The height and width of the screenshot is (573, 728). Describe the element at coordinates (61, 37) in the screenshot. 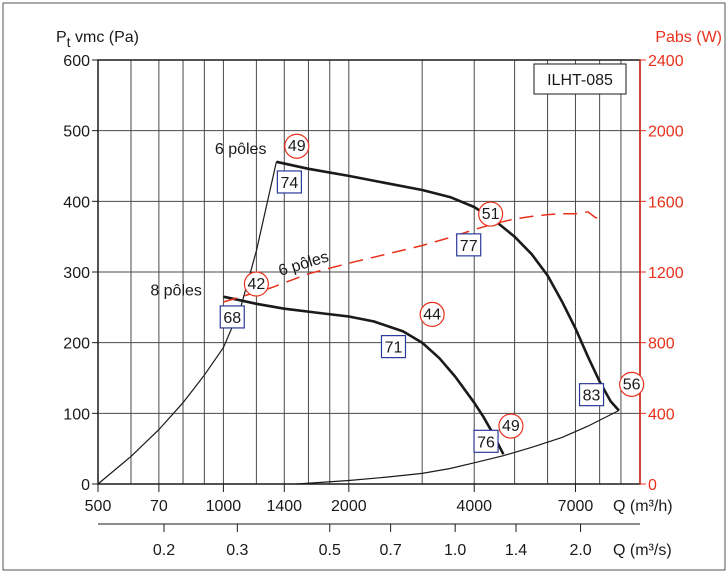

I see `y-axis-left-title-main: P` at that location.